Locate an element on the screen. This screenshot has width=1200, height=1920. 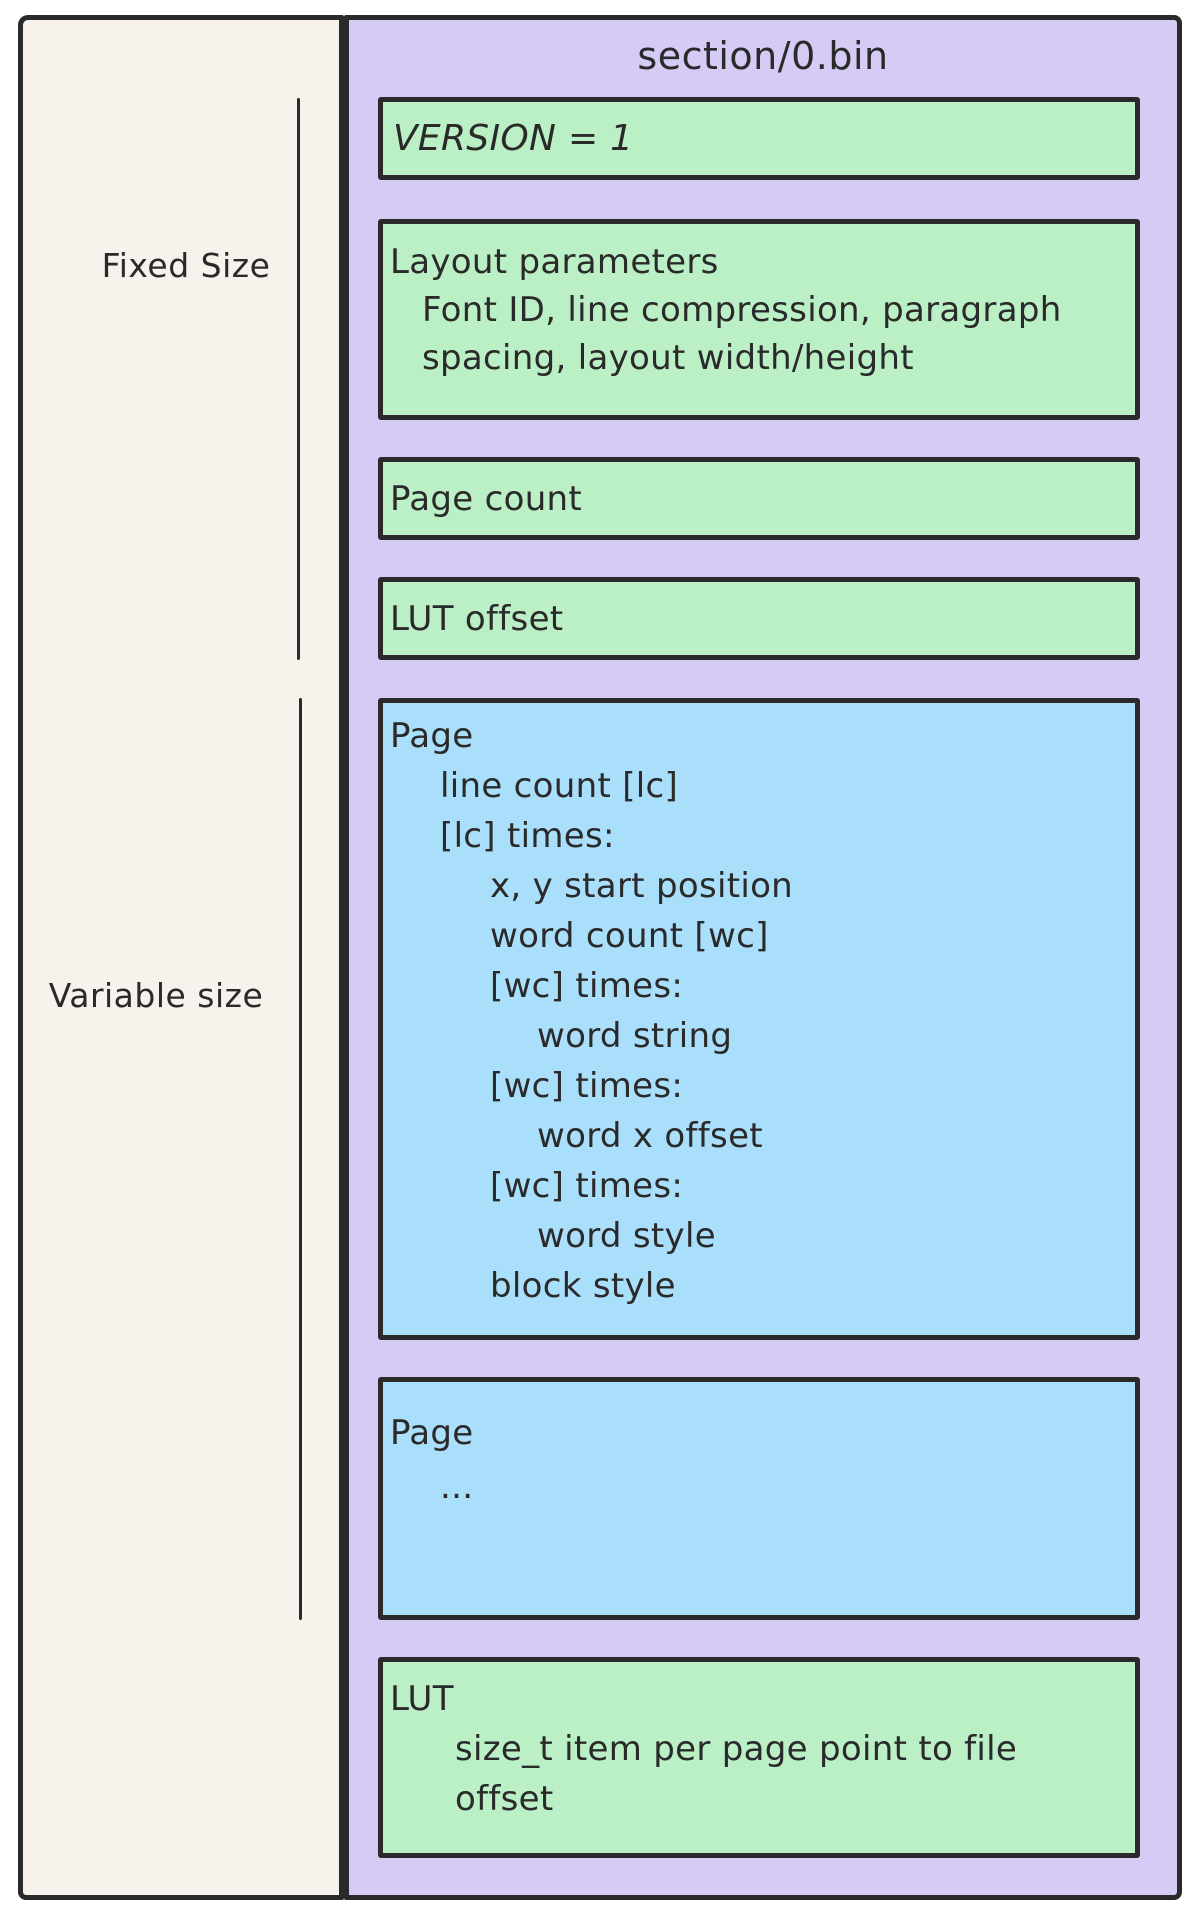
page-box-line: word string is located at coordinates (635, 1036).